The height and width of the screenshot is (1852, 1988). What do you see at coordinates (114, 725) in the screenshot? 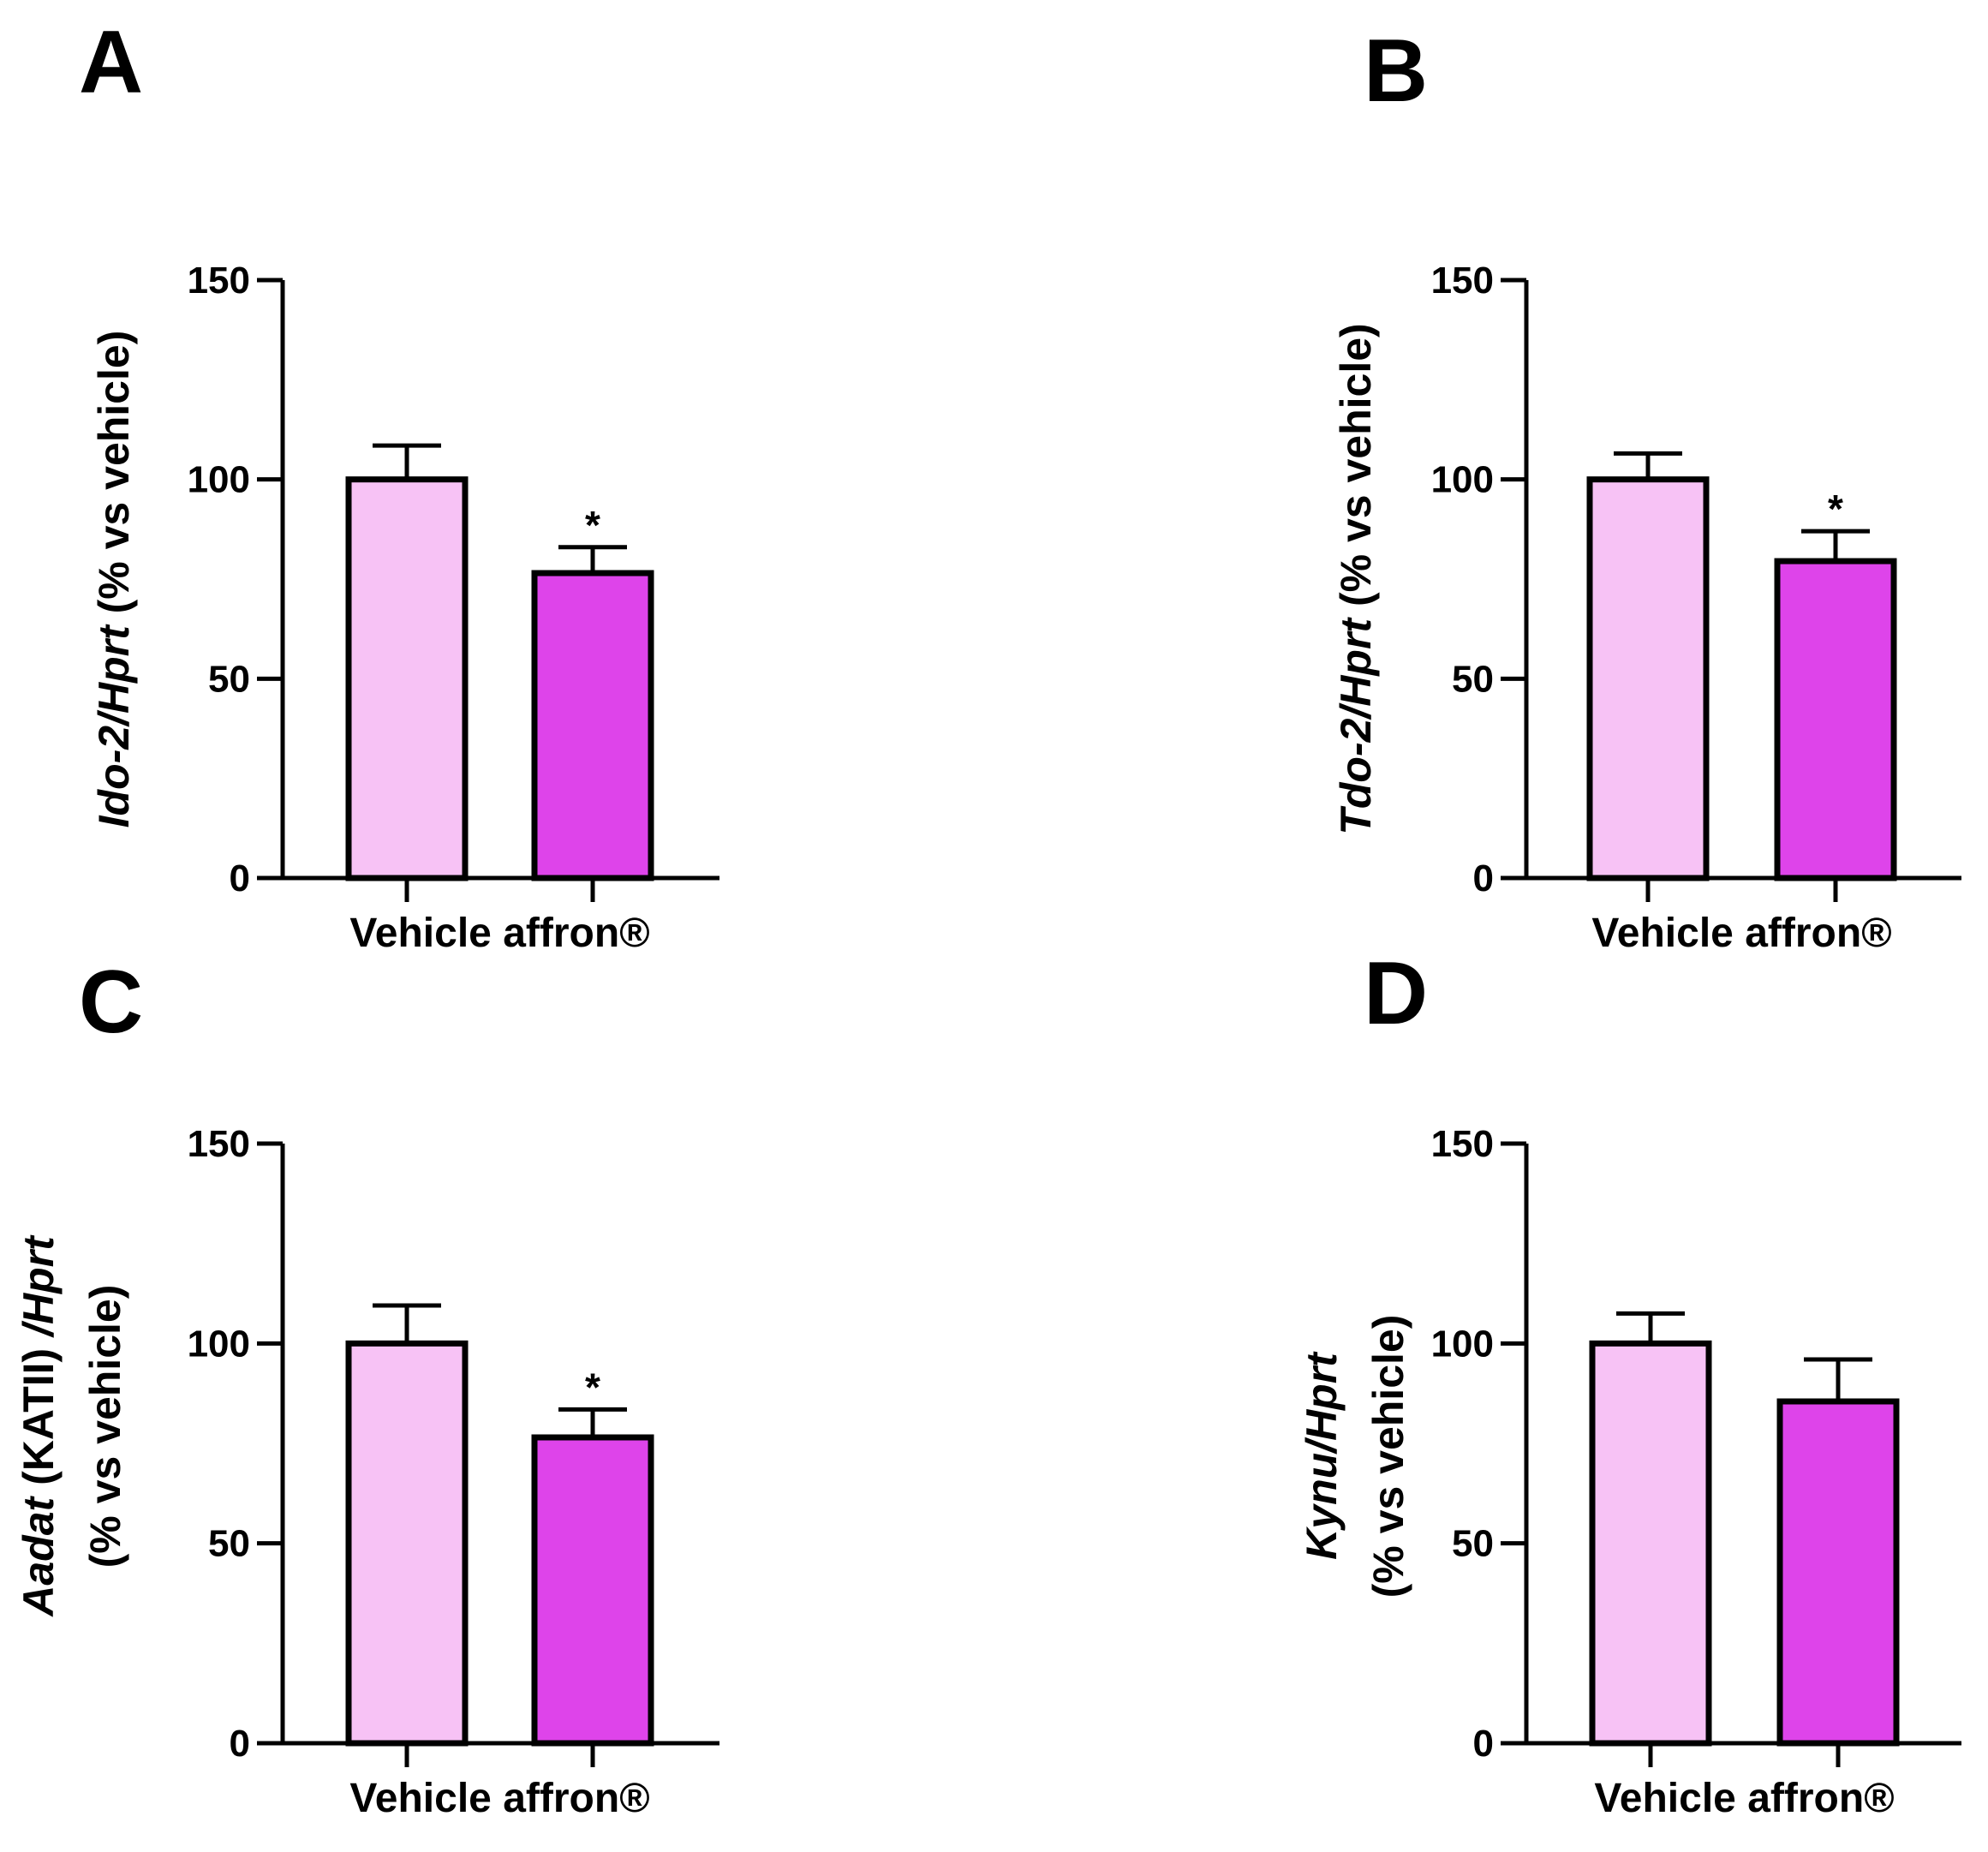
I see `y-axis-label-part: Ido-2/Hprt` at bounding box center [114, 725].